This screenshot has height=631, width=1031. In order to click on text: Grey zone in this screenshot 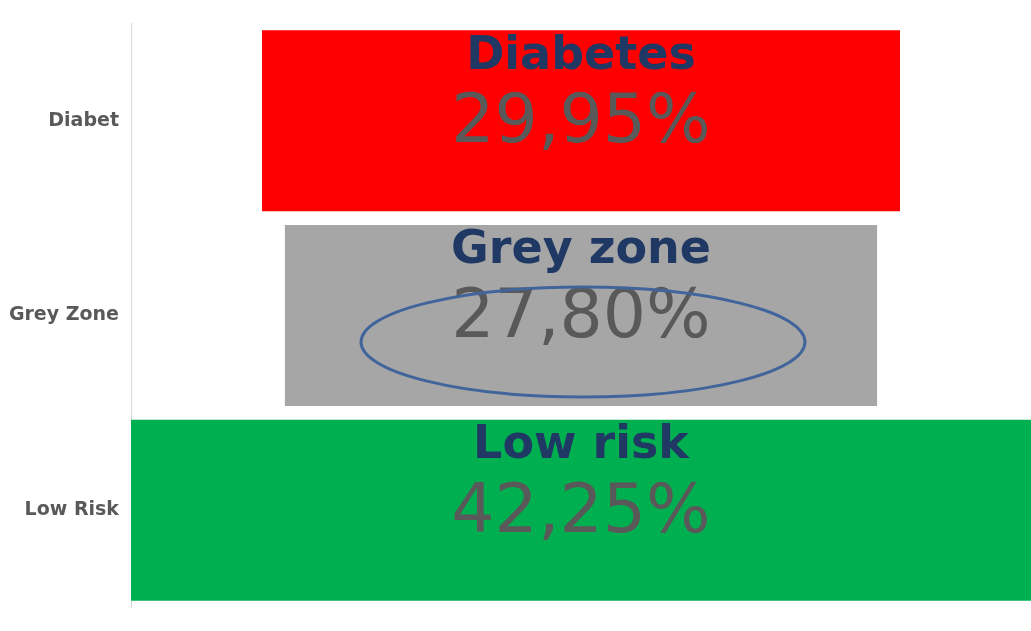, I will do `click(581, 247)`.